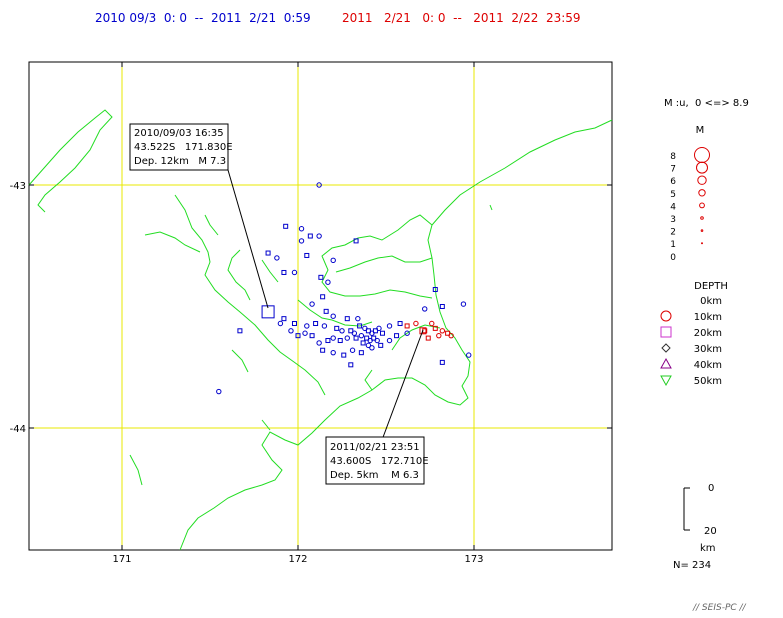  Describe the element at coordinates (691, 341) in the screenshot. I see `depth-scale: 0km 10km 20km 30km 40km 50km` at that location.